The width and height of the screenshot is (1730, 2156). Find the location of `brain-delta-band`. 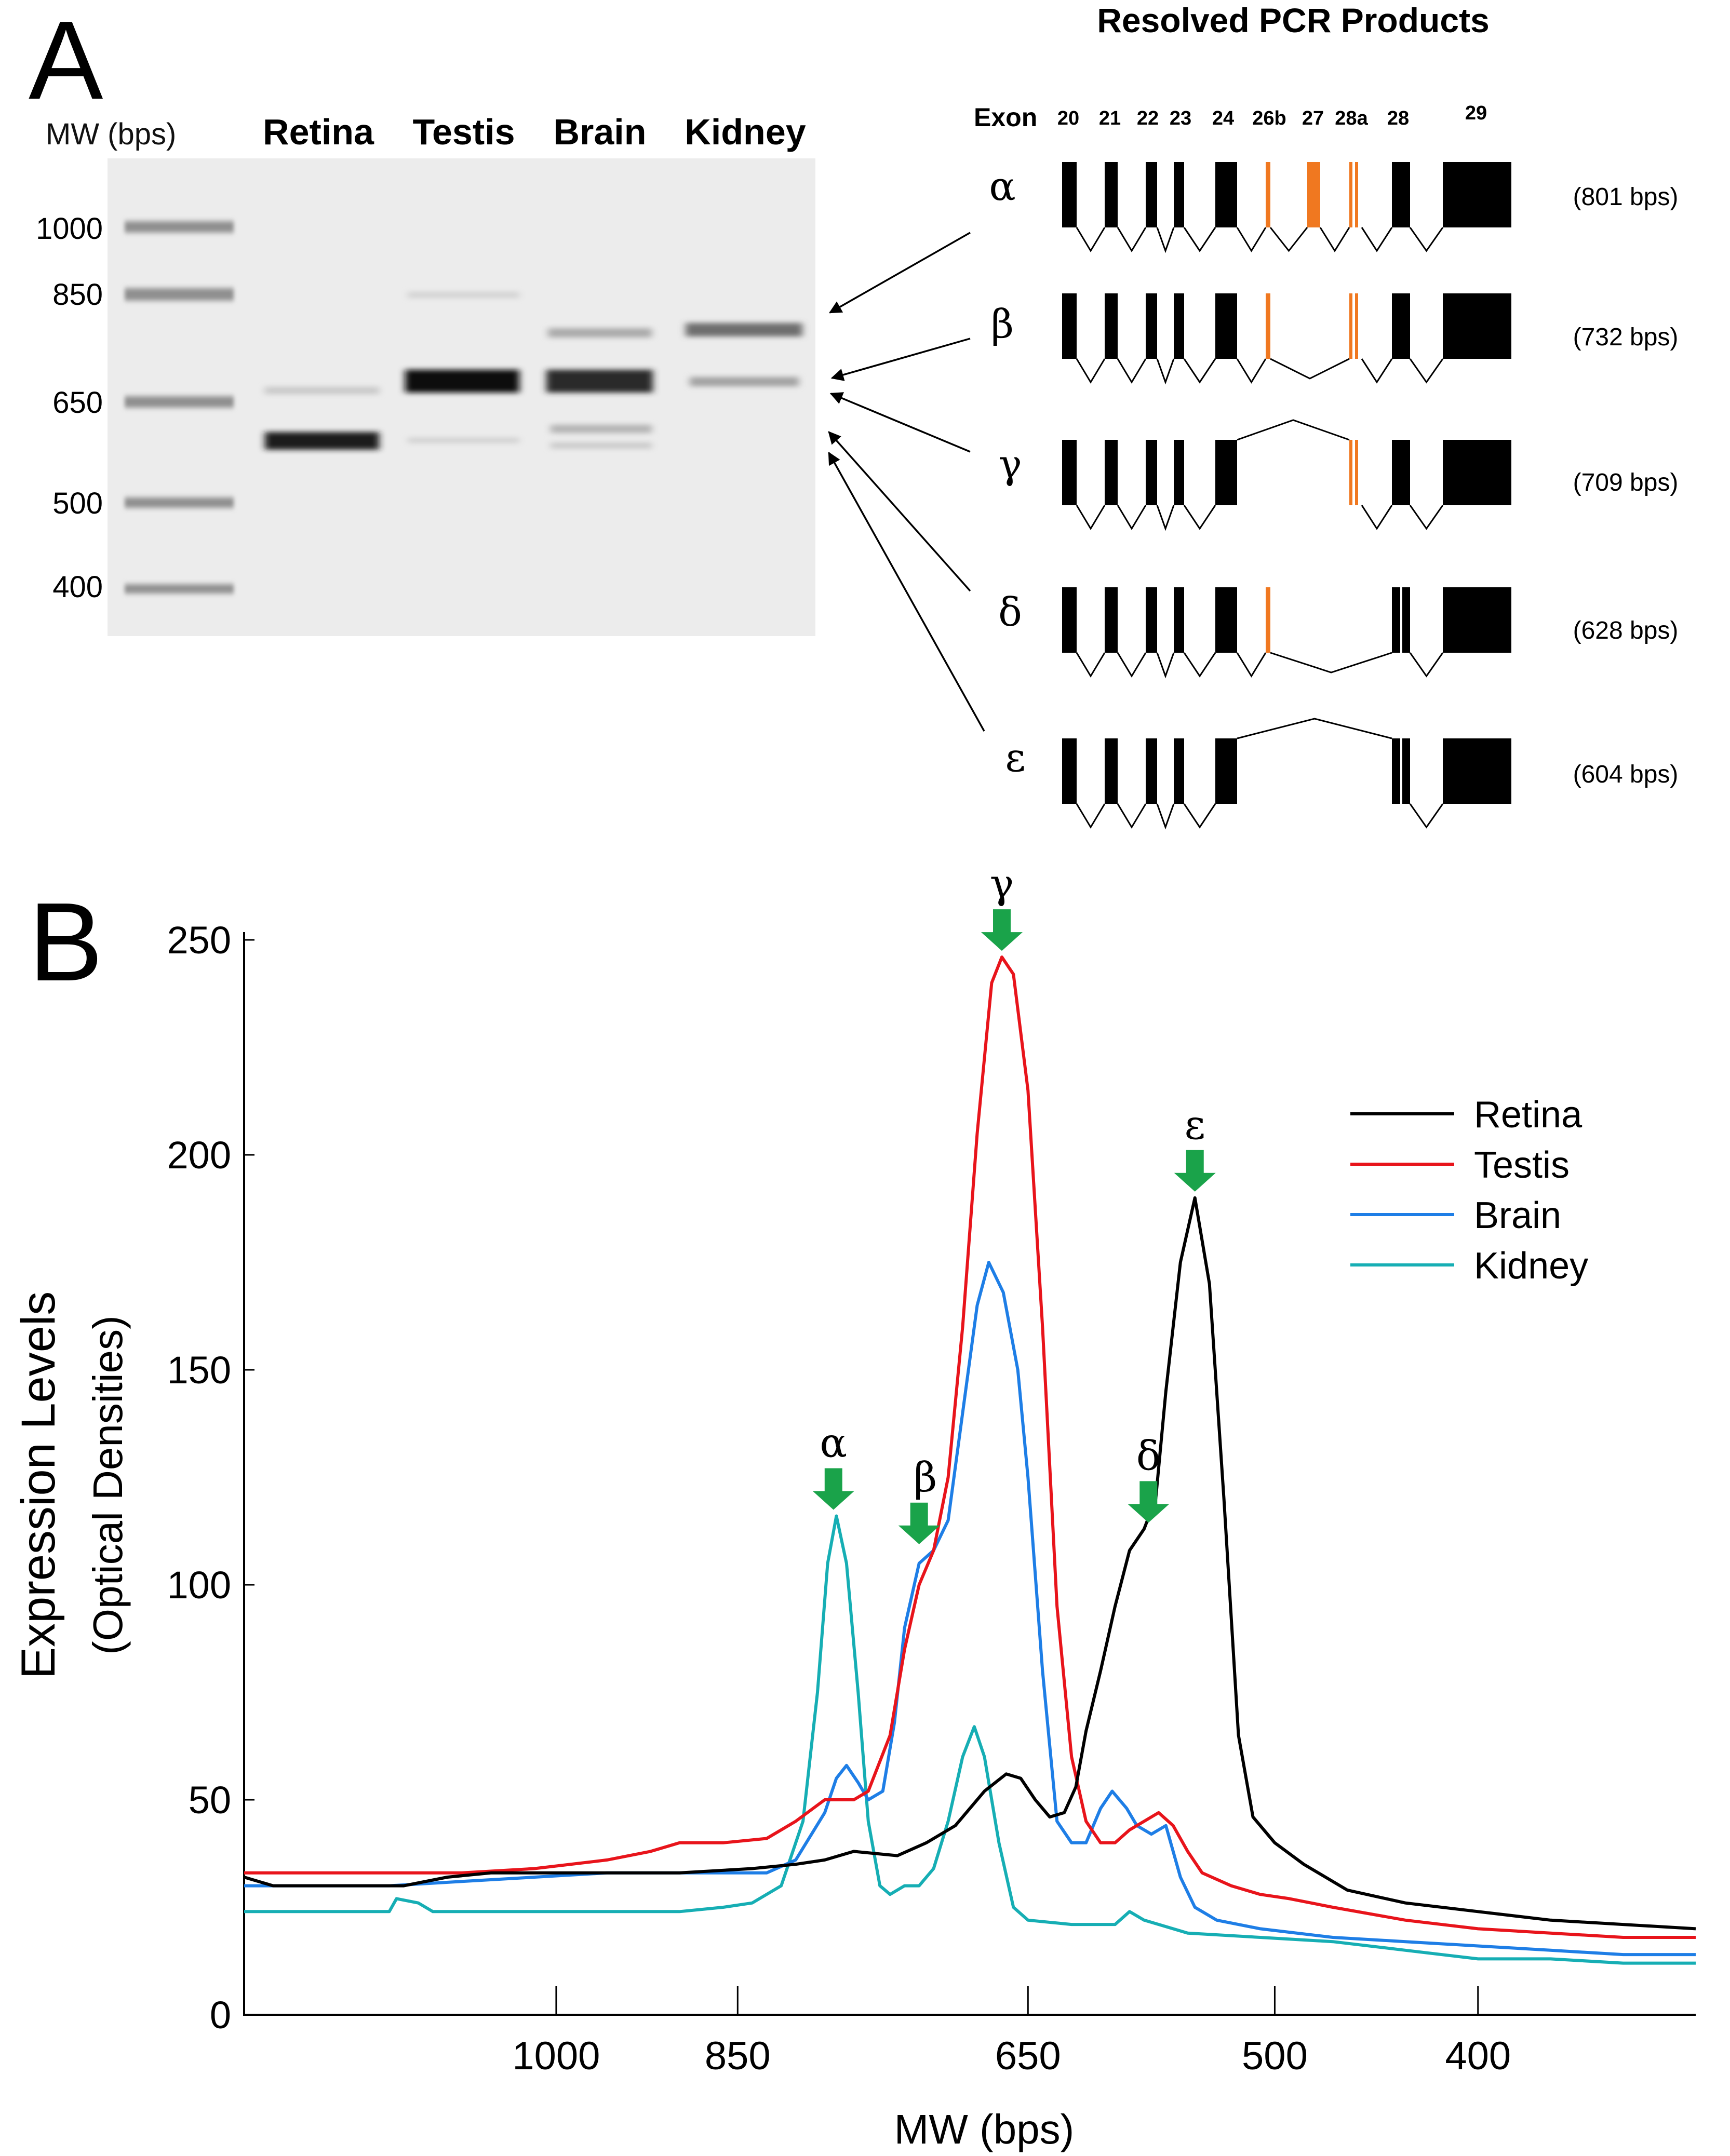

brain-delta-band is located at coordinates (601, 429).